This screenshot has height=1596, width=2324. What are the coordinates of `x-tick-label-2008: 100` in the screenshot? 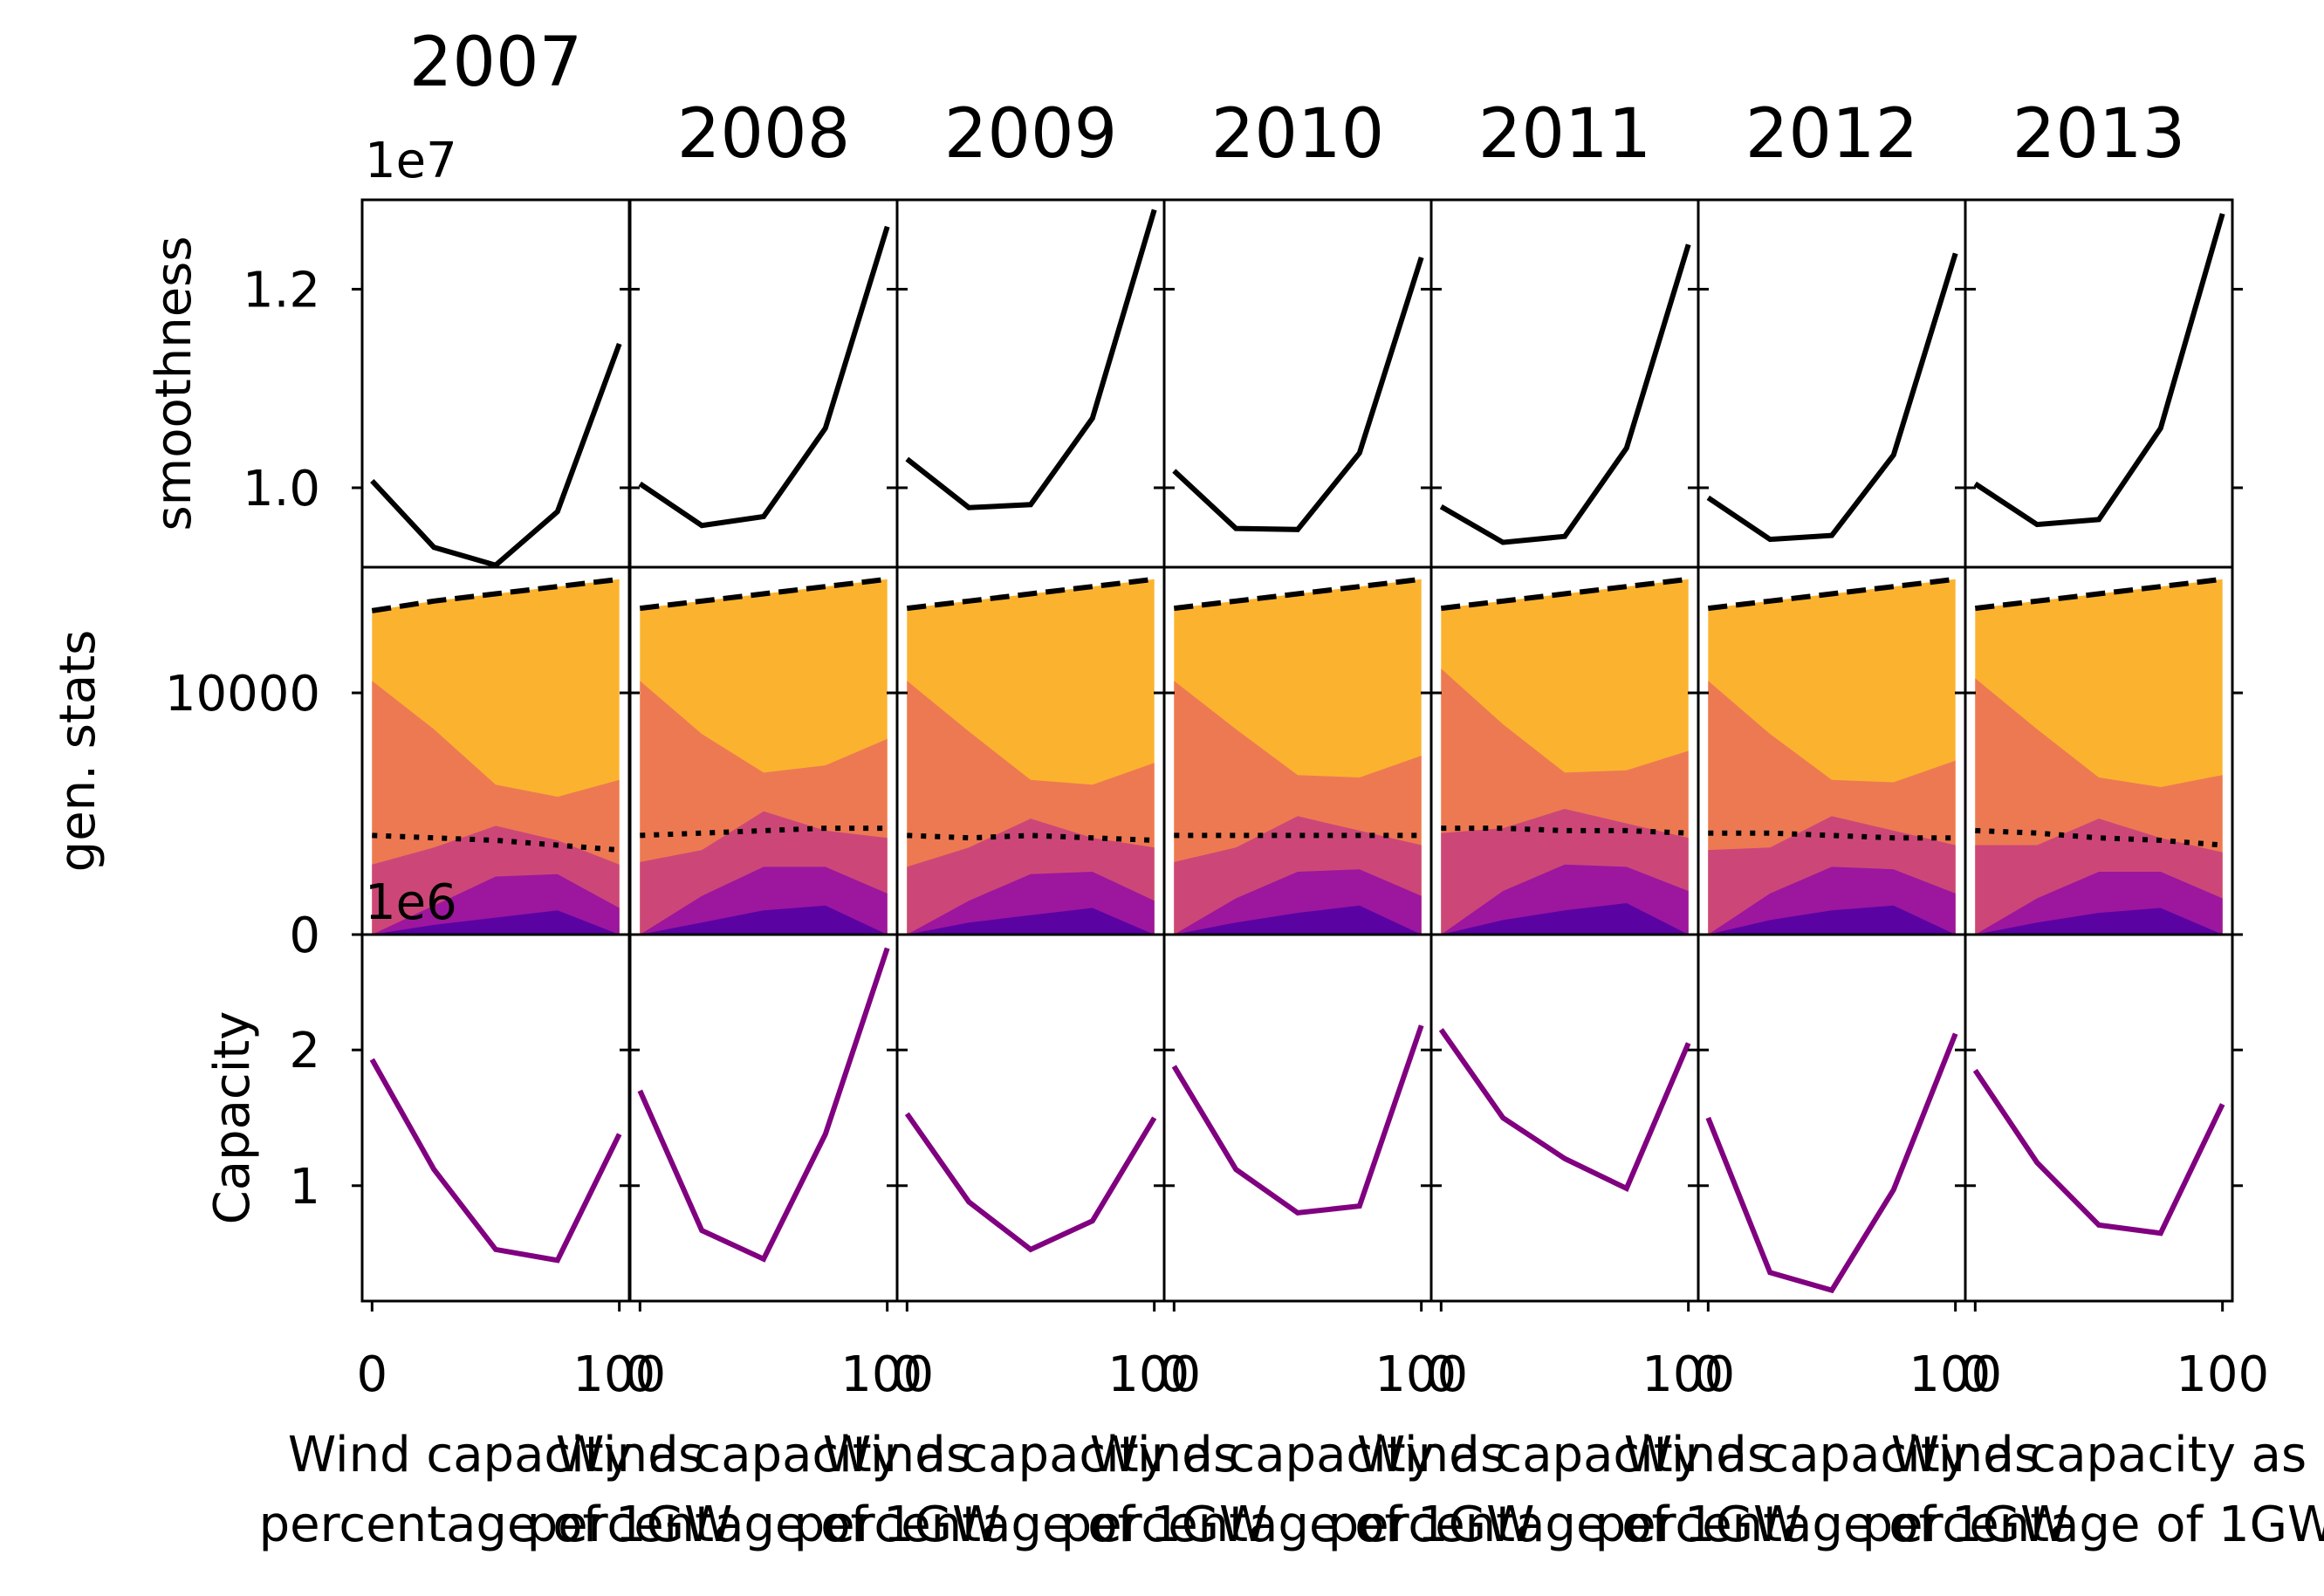 It's located at (887, 1375).